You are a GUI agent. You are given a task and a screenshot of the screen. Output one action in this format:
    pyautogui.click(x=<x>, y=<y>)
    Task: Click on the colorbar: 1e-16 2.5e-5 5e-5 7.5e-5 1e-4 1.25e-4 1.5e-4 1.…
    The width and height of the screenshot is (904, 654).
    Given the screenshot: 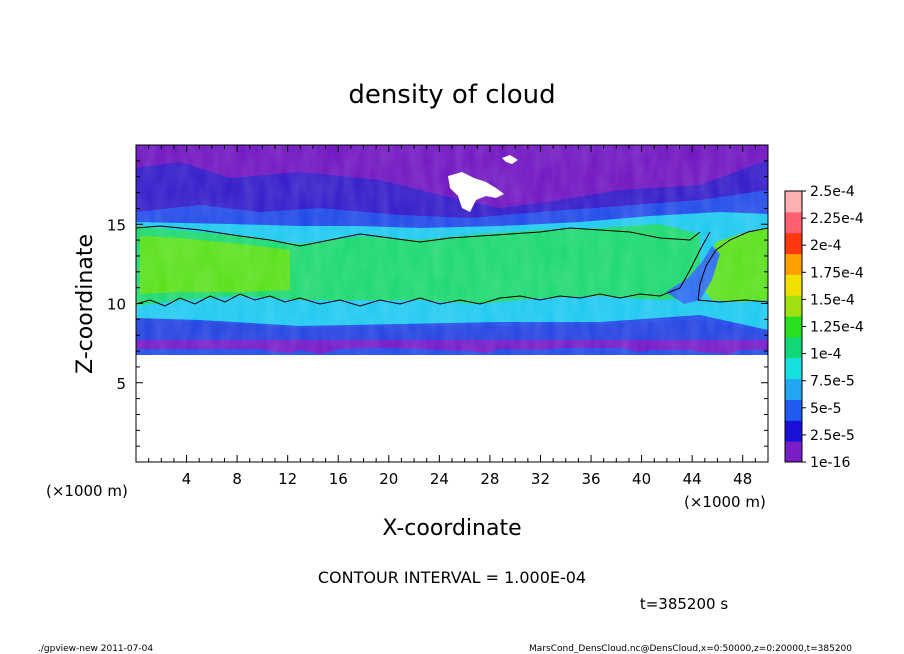 What is the action you would take?
    pyautogui.click(x=824, y=327)
    